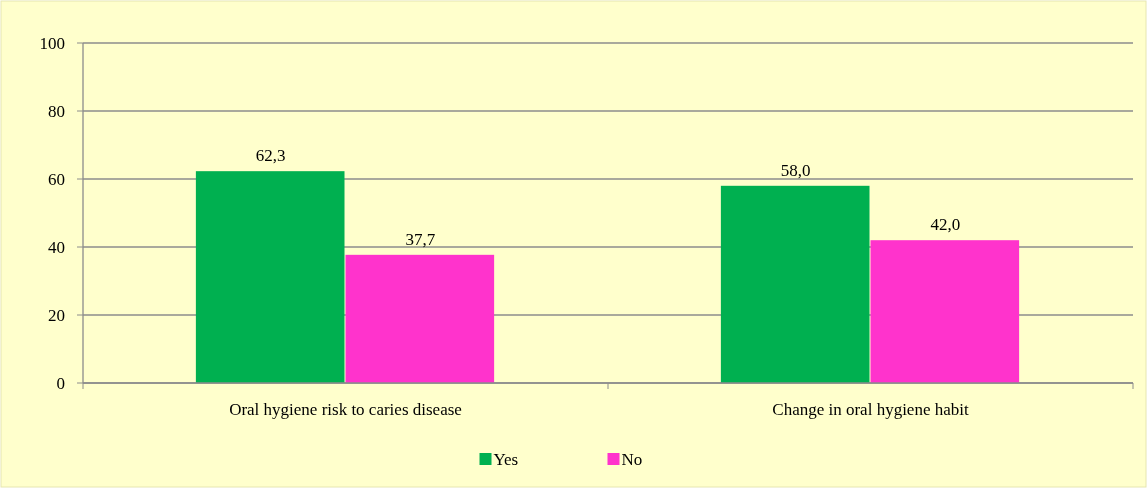 This screenshot has height=488, width=1147. What do you see at coordinates (56, 315) in the screenshot?
I see `y-tick-label: 20` at bounding box center [56, 315].